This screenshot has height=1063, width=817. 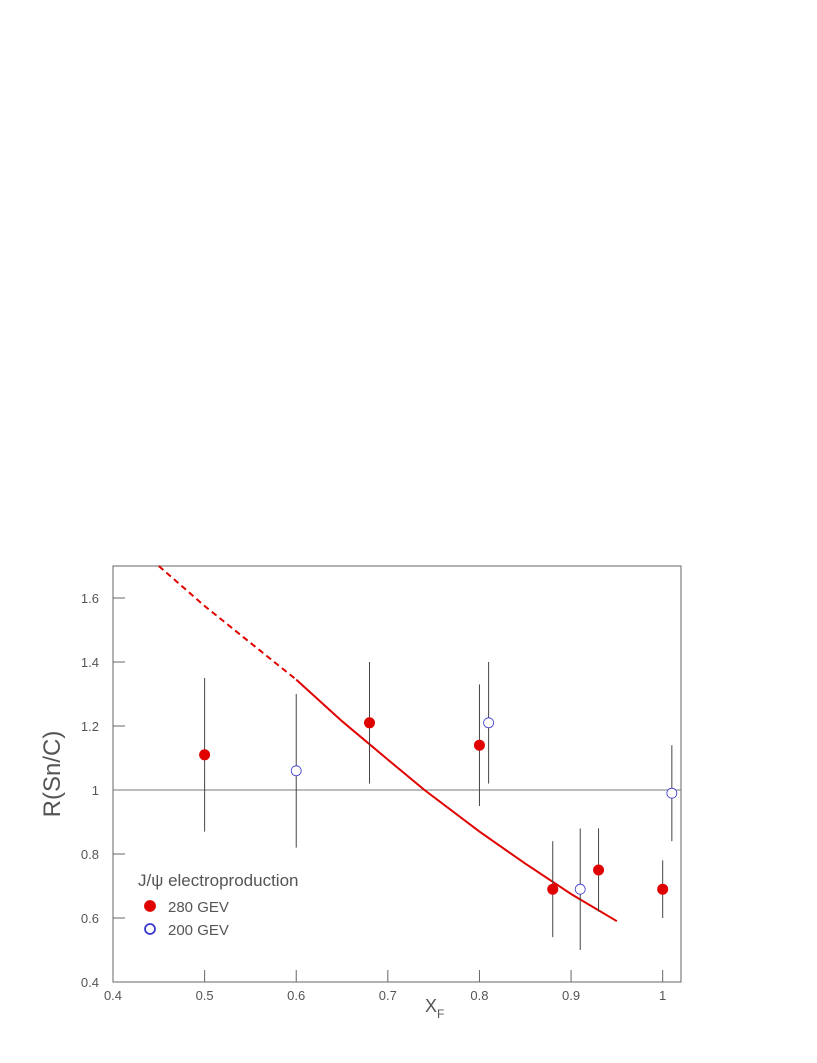 I want to click on y-tick-label: 0.4, so click(x=90, y=982).